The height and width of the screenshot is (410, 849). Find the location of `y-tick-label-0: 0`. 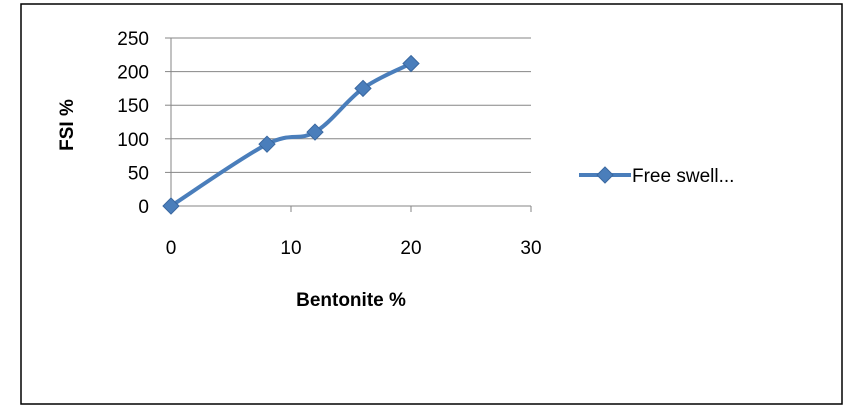

y-tick-label-0: 0 is located at coordinates (143, 207).